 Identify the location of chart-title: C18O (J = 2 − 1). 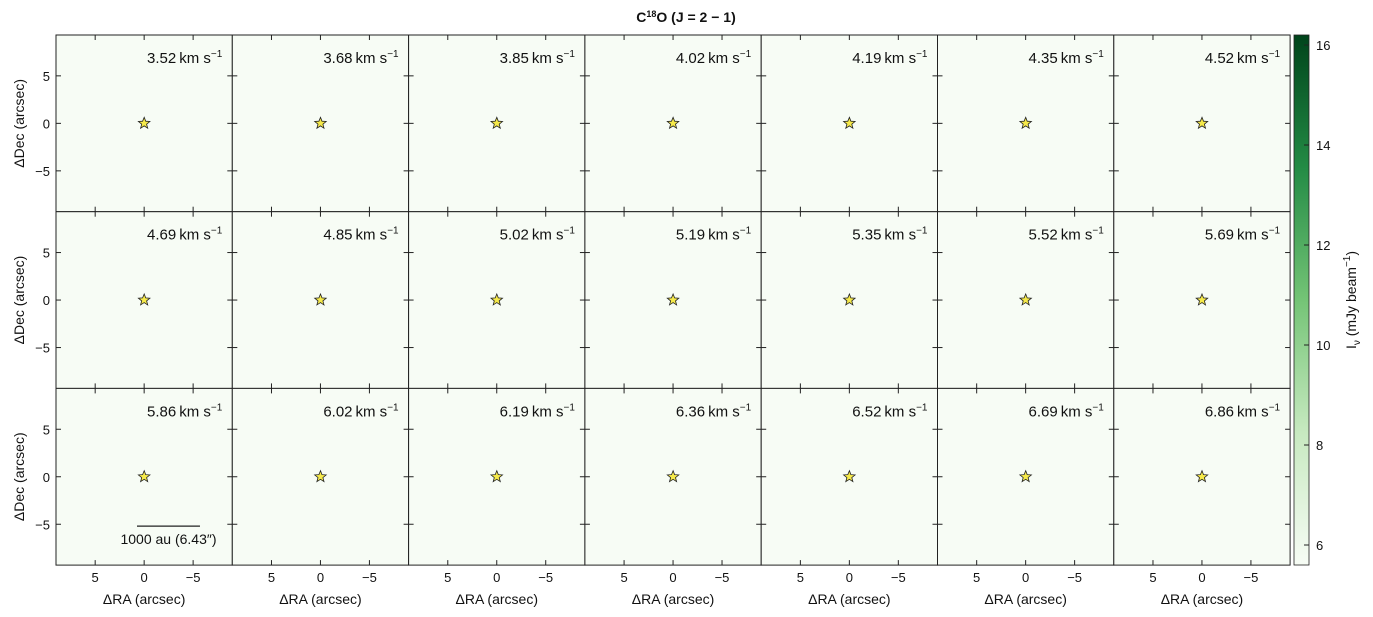
(686, 17).